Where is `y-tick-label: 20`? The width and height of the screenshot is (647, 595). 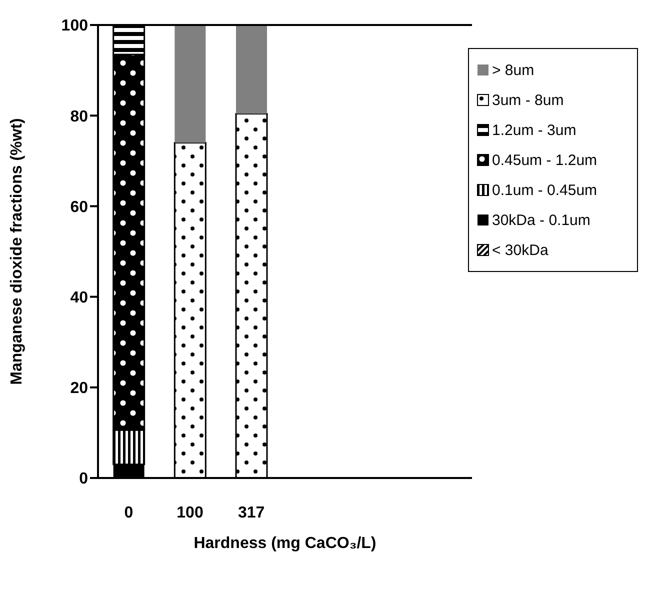
y-tick-label: 20 is located at coordinates (79, 389).